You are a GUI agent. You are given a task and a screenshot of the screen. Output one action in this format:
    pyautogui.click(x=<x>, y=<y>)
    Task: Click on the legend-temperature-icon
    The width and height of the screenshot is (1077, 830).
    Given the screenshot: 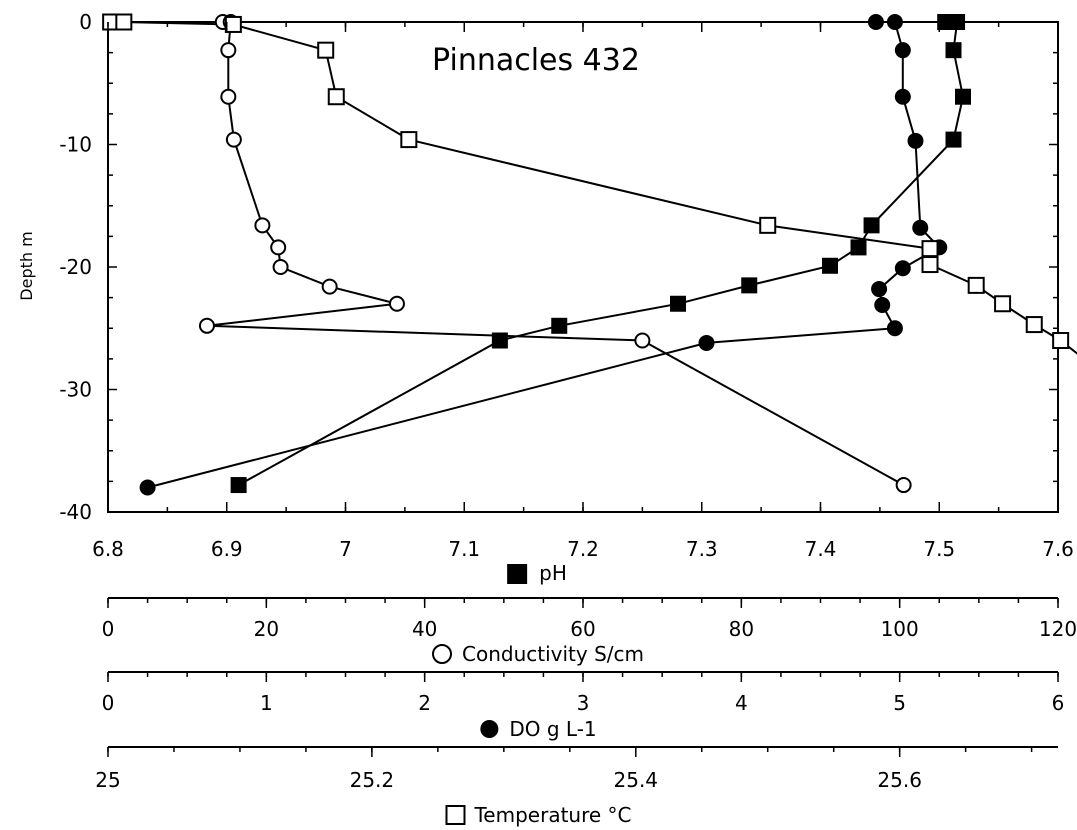 What is the action you would take?
    pyautogui.click(x=455, y=815)
    